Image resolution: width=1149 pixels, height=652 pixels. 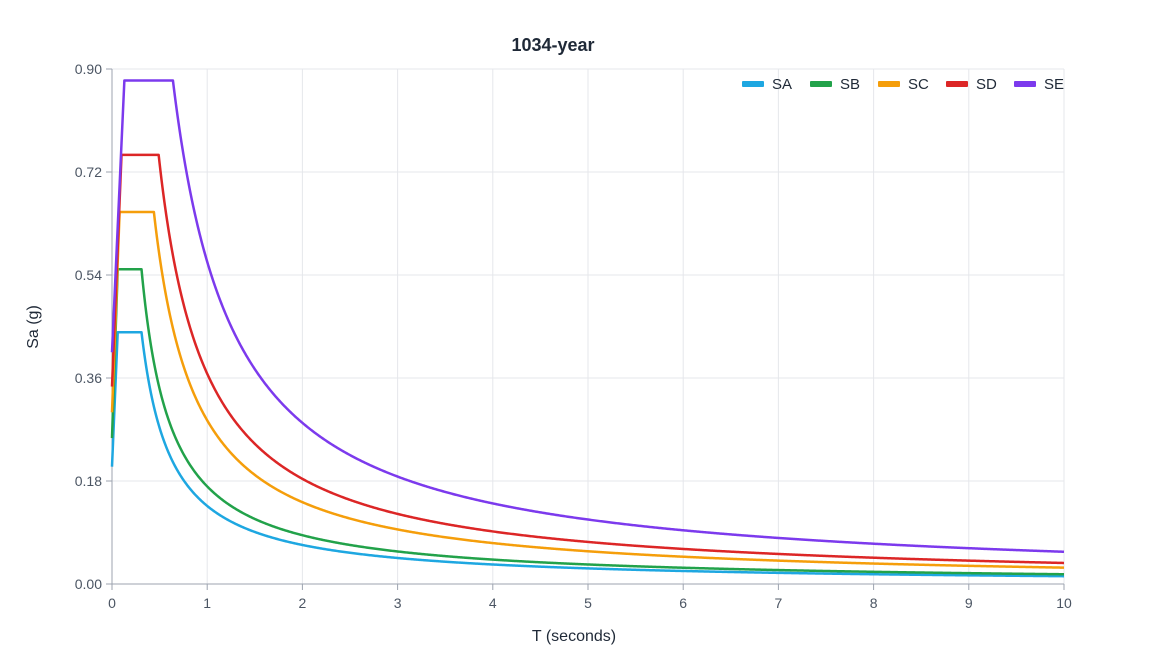 I want to click on x-tick-label: 0, so click(x=112, y=603).